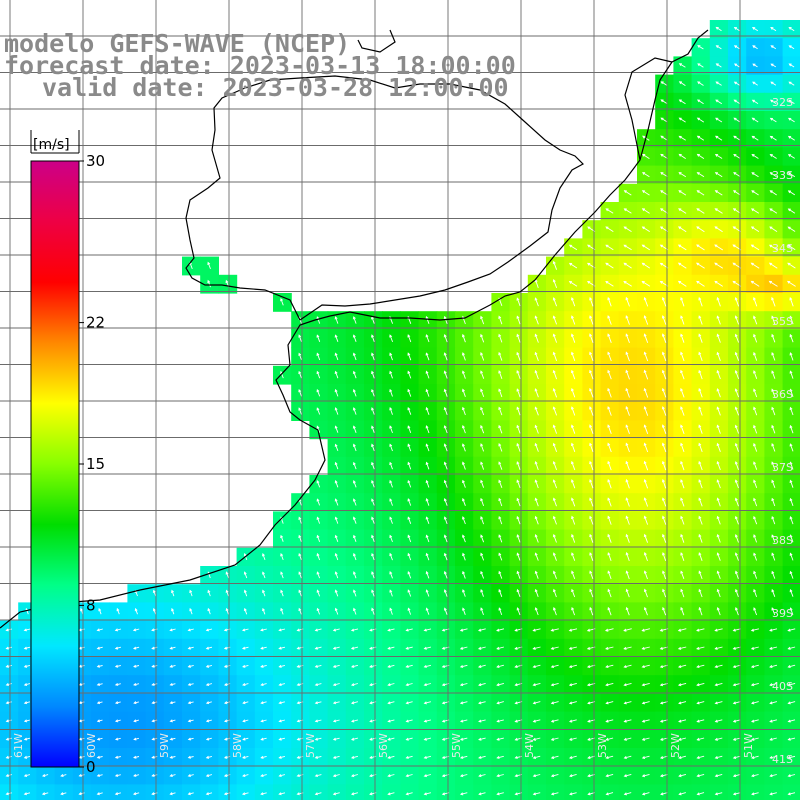 The width and height of the screenshot is (800, 800). I want to click on colorbar-tick-label: 22, so click(95, 323).